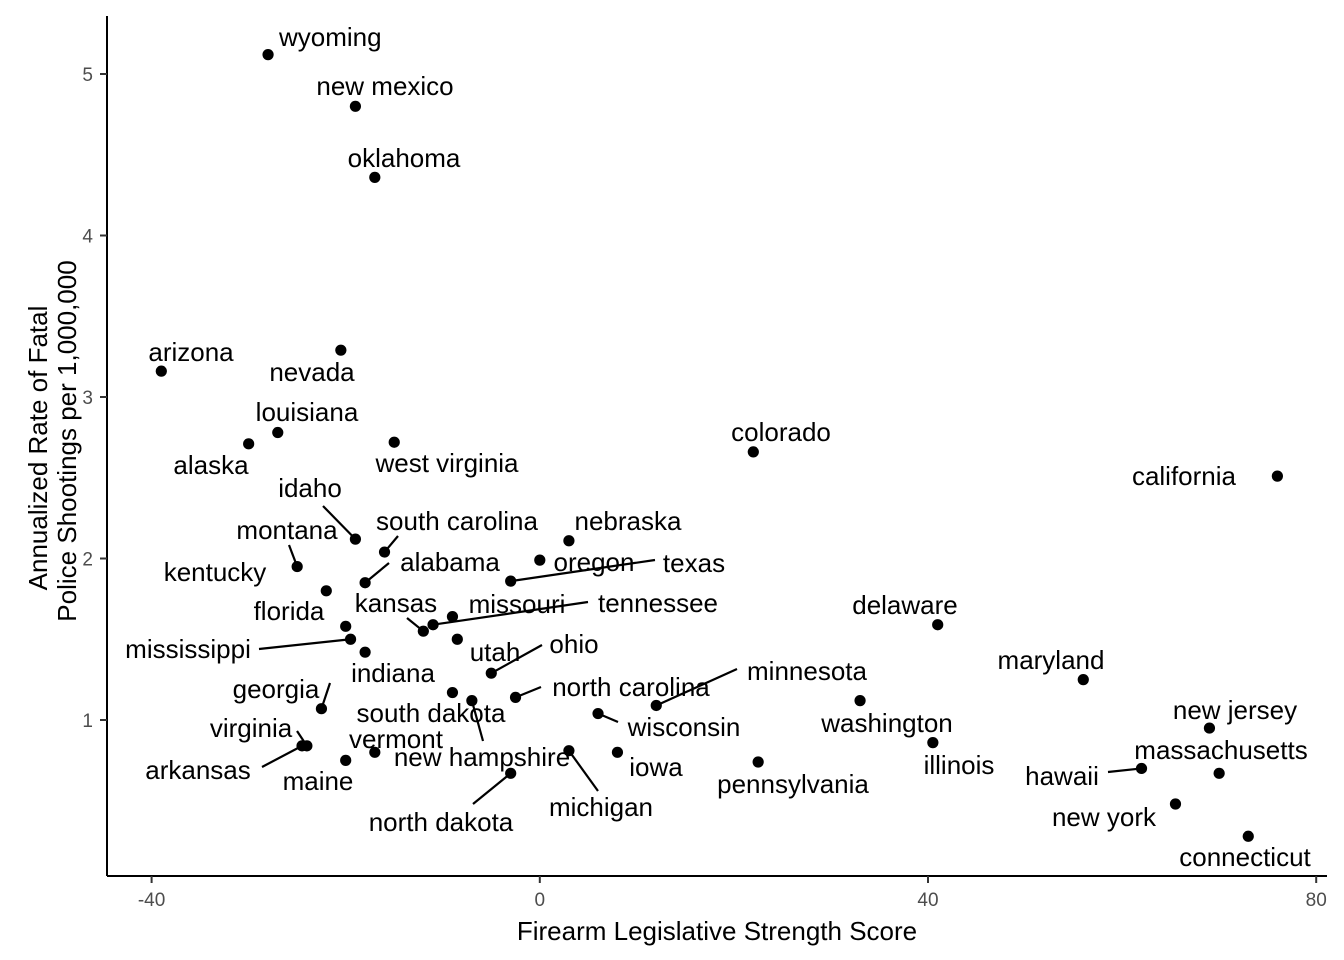 The image size is (1344, 960). What do you see at coordinates (511, 773) in the screenshot?
I see `point-north-dakota` at bounding box center [511, 773].